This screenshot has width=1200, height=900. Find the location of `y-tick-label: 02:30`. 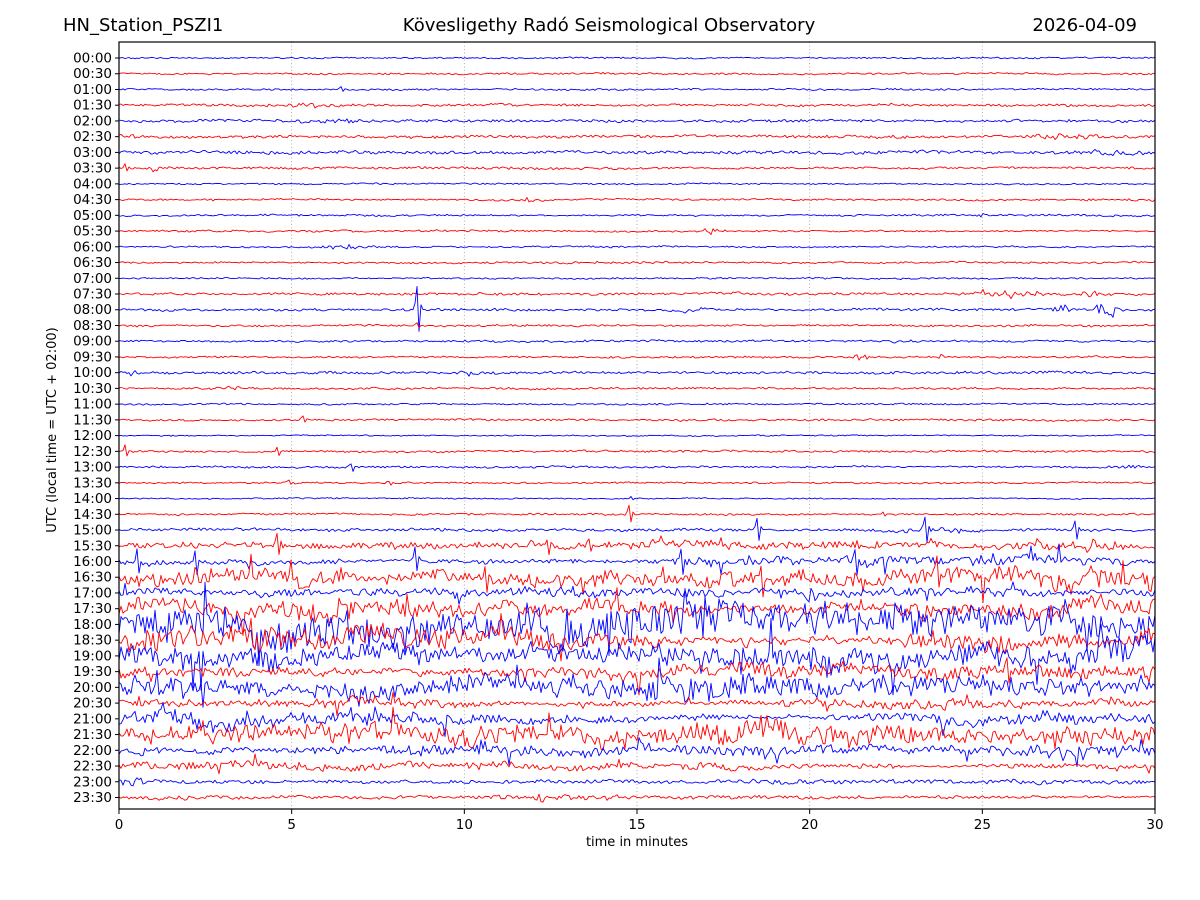

y-tick-label: 02:30 is located at coordinates (92, 137).